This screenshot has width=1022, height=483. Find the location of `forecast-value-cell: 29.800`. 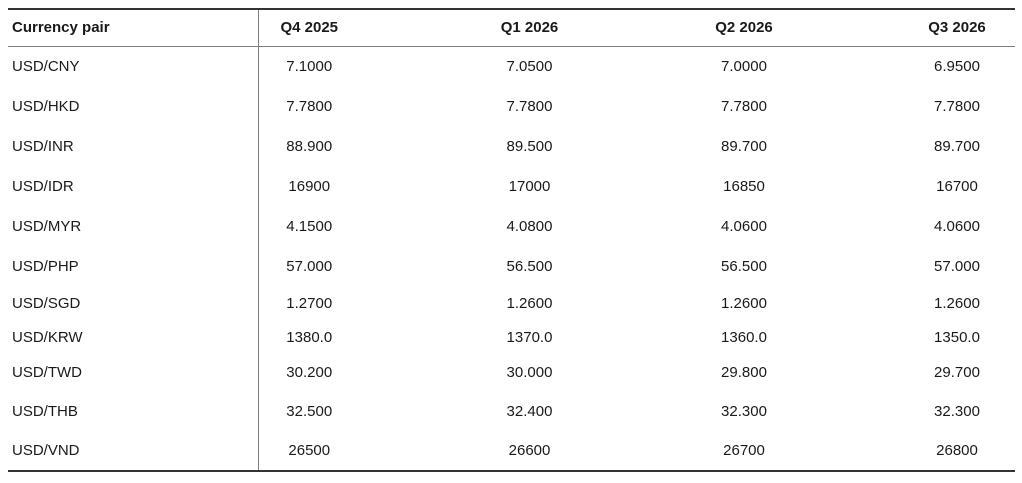

forecast-value-cell: 29.800 is located at coordinates (744, 372).